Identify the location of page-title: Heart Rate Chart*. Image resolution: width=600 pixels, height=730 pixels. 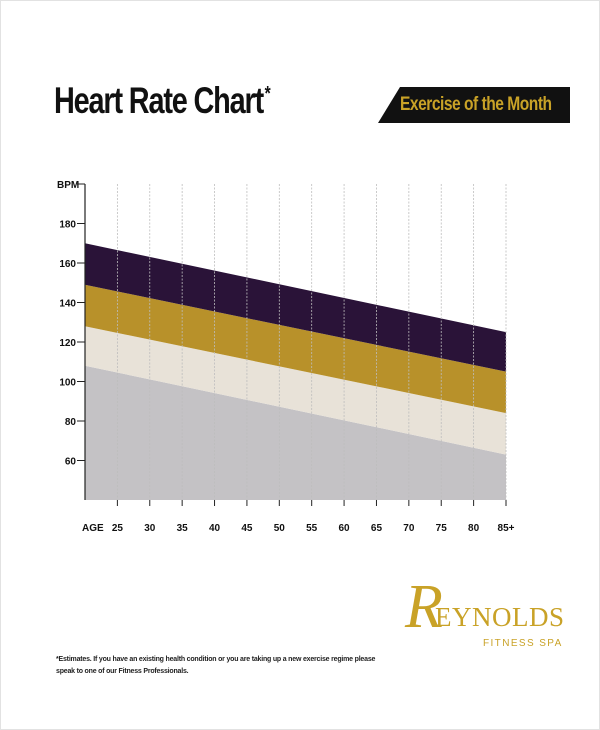
(162, 101).